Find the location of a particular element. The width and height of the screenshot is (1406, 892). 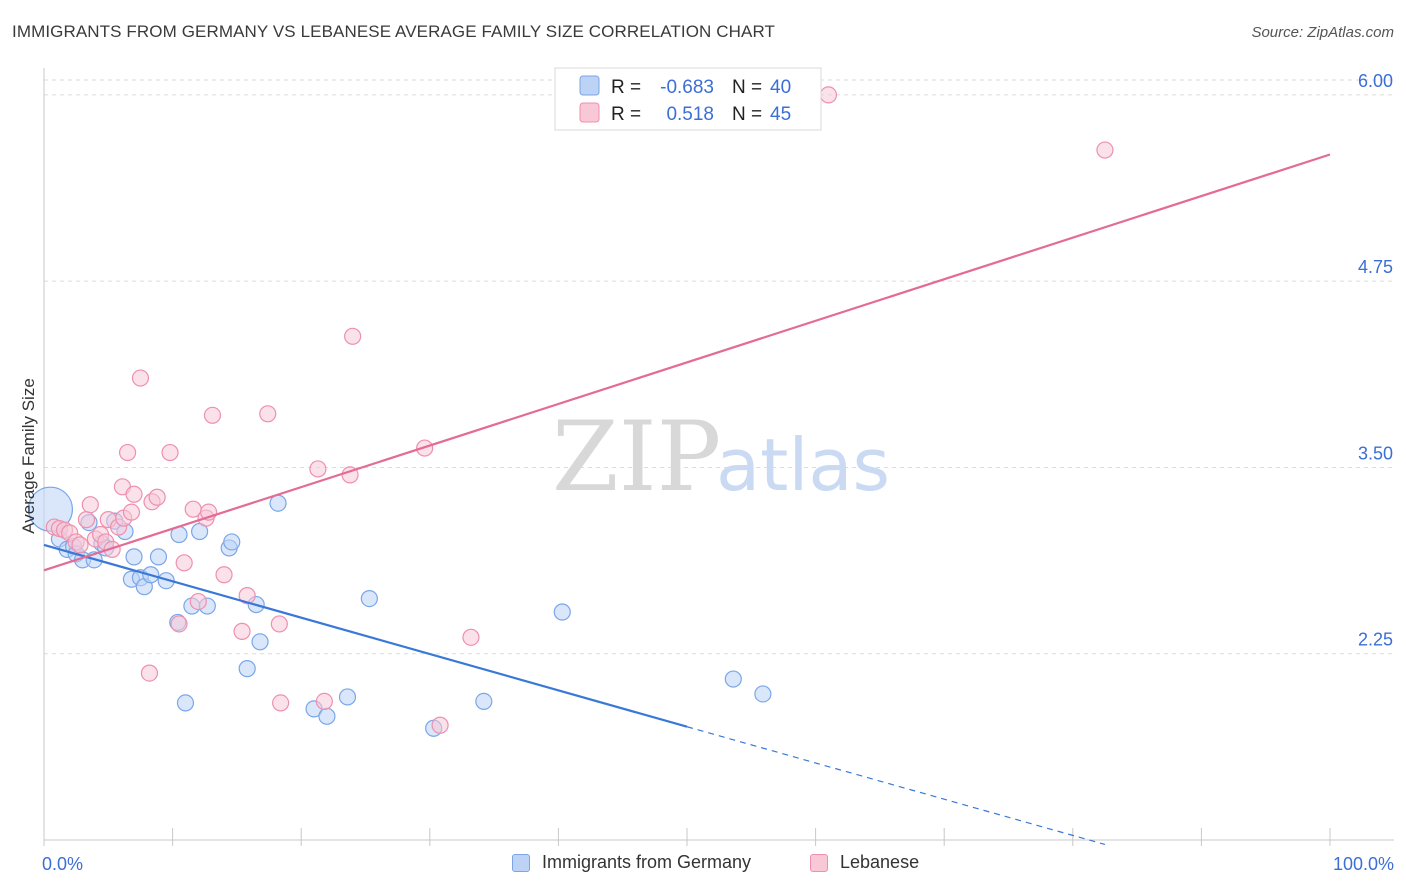

bottom-legend-swatch-germany is located at coordinates (521, 862).